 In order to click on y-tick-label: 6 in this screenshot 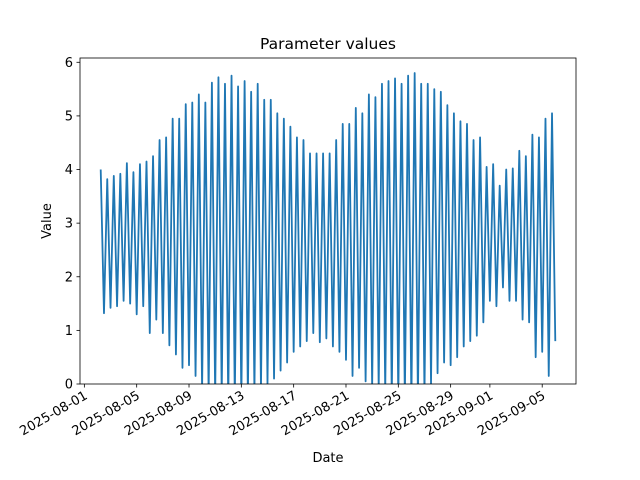, I will do `click(69, 63)`.